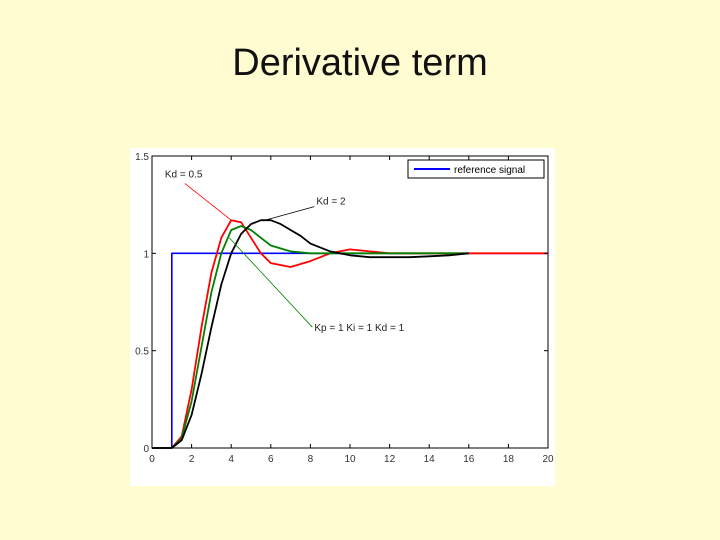 The image size is (720, 540). What do you see at coordinates (146, 449) in the screenshot?
I see `y-tick-label: 0` at bounding box center [146, 449].